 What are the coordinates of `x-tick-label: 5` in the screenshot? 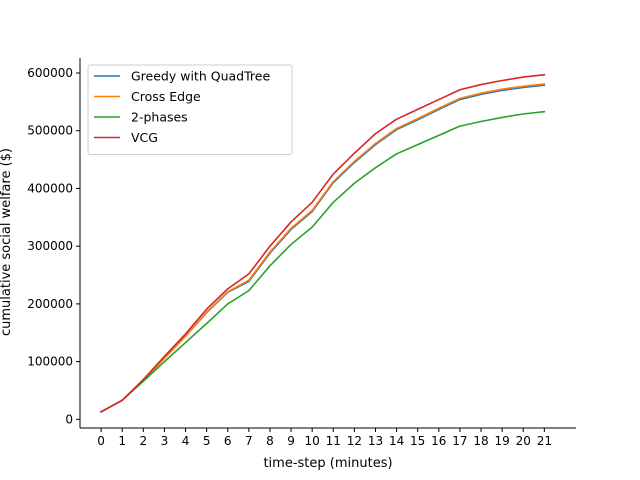 It's located at (207, 441).